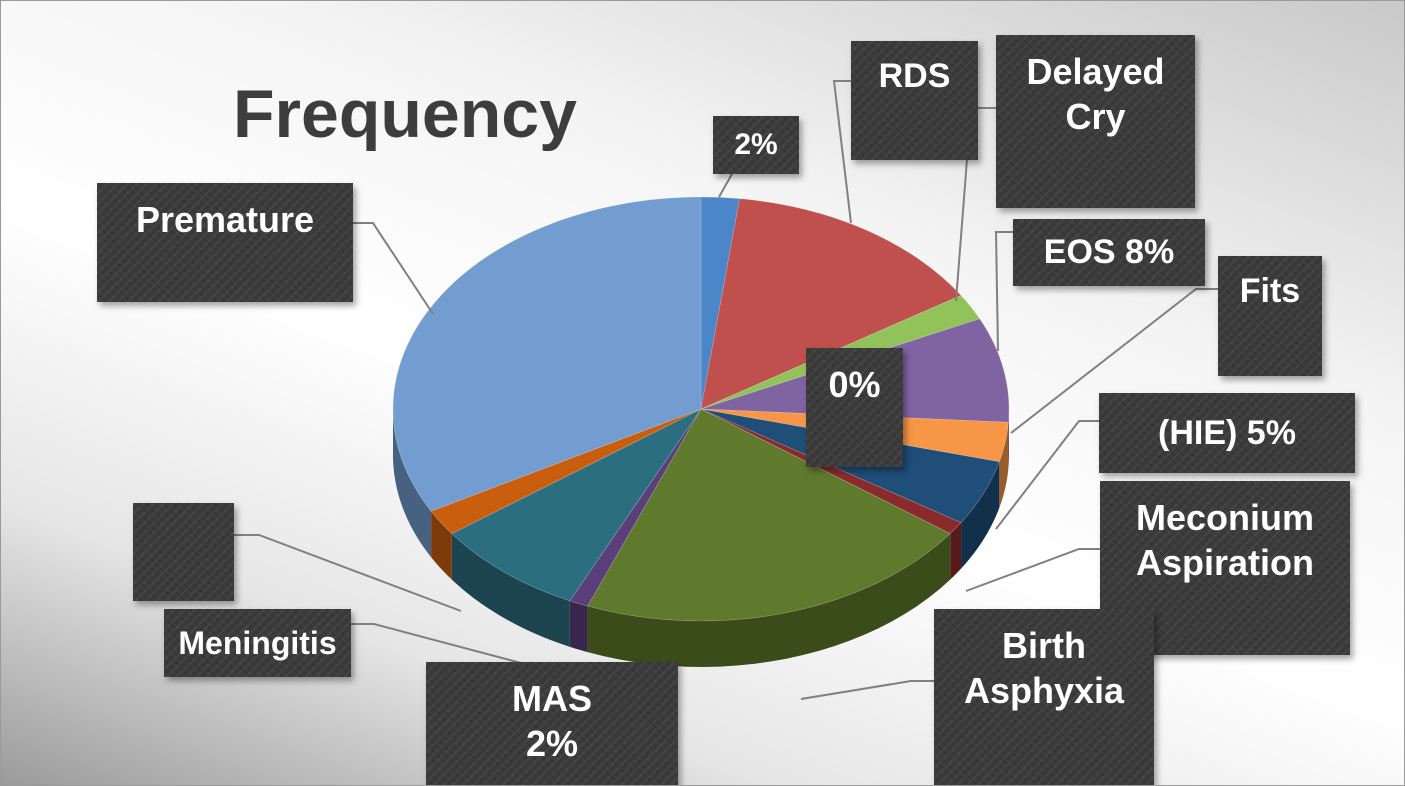 The height and width of the screenshot is (786, 1405). I want to click on pie-side-layer, so click(701, 538).